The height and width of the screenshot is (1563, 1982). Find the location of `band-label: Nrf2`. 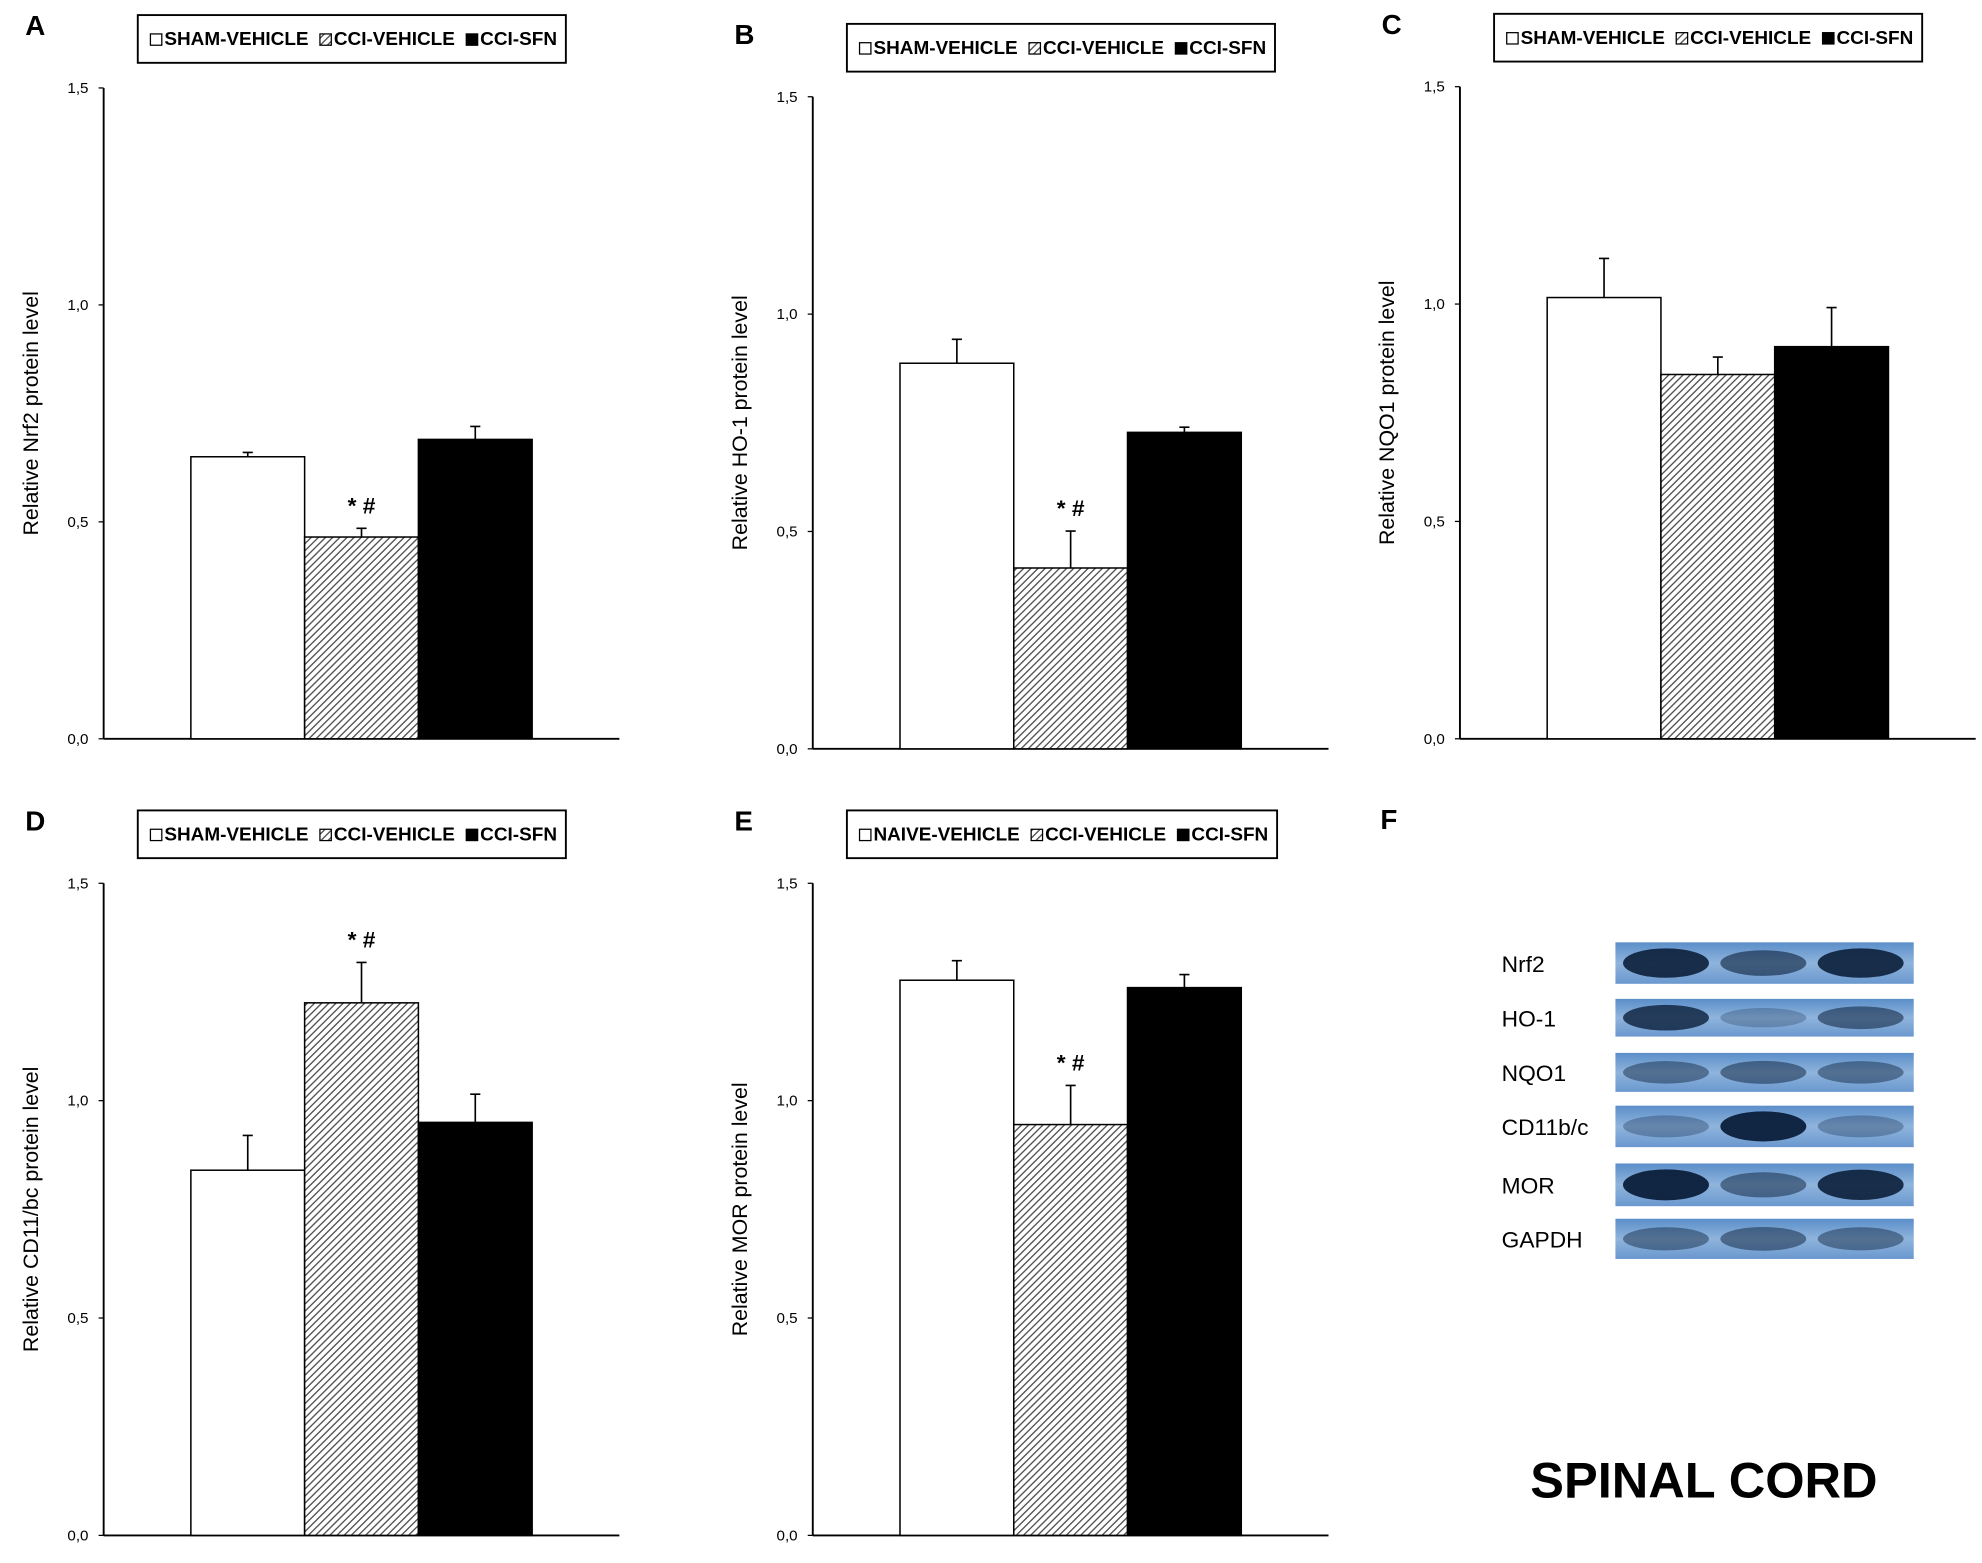

band-label: Nrf2 is located at coordinates (1523, 964).